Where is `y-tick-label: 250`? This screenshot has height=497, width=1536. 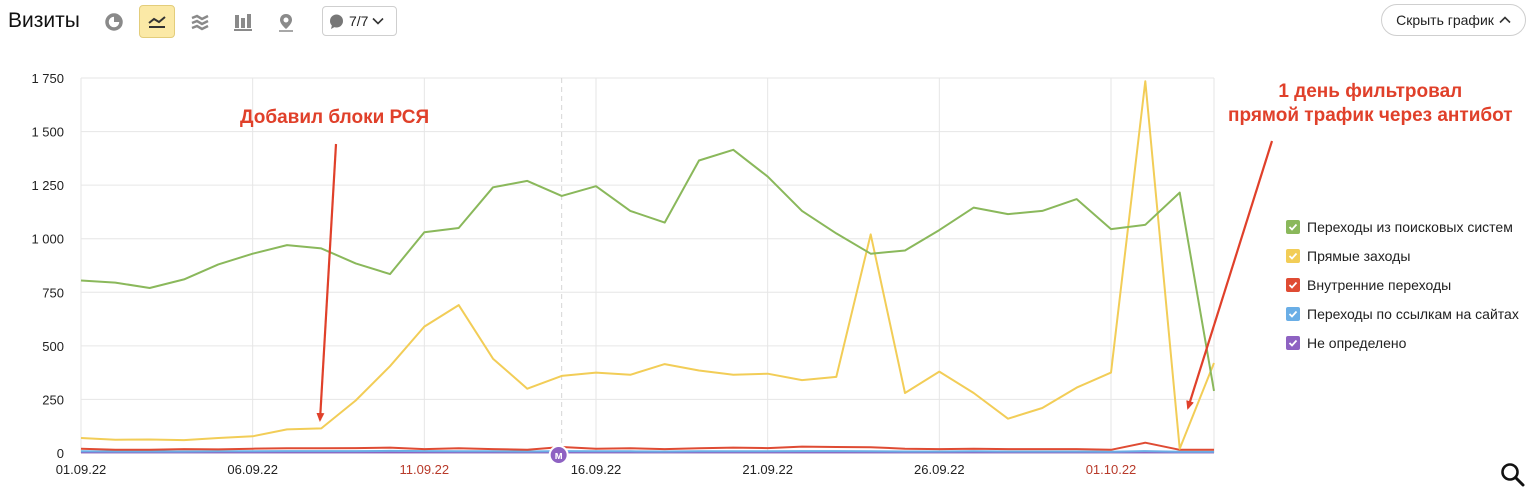 y-tick-label: 250 is located at coordinates (53, 399).